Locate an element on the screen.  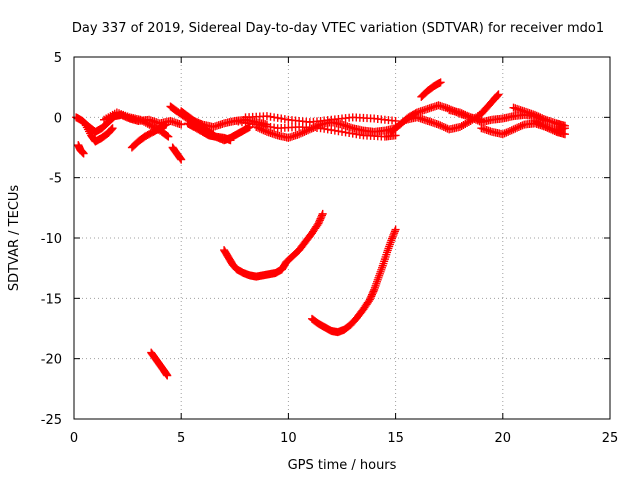
y-tick-label: 0 is located at coordinates (58, 118).